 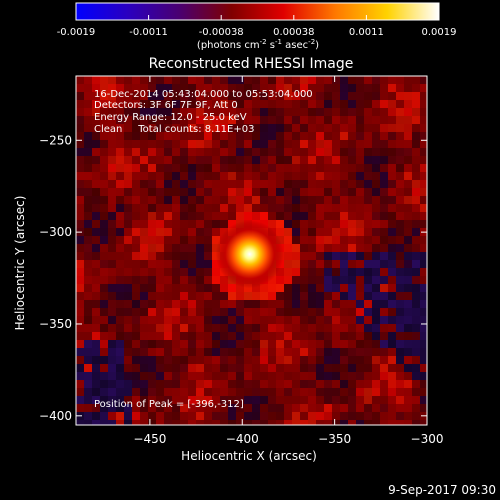 I want to click on colorbar-tick-label: -0.0019, so click(x=76, y=32).